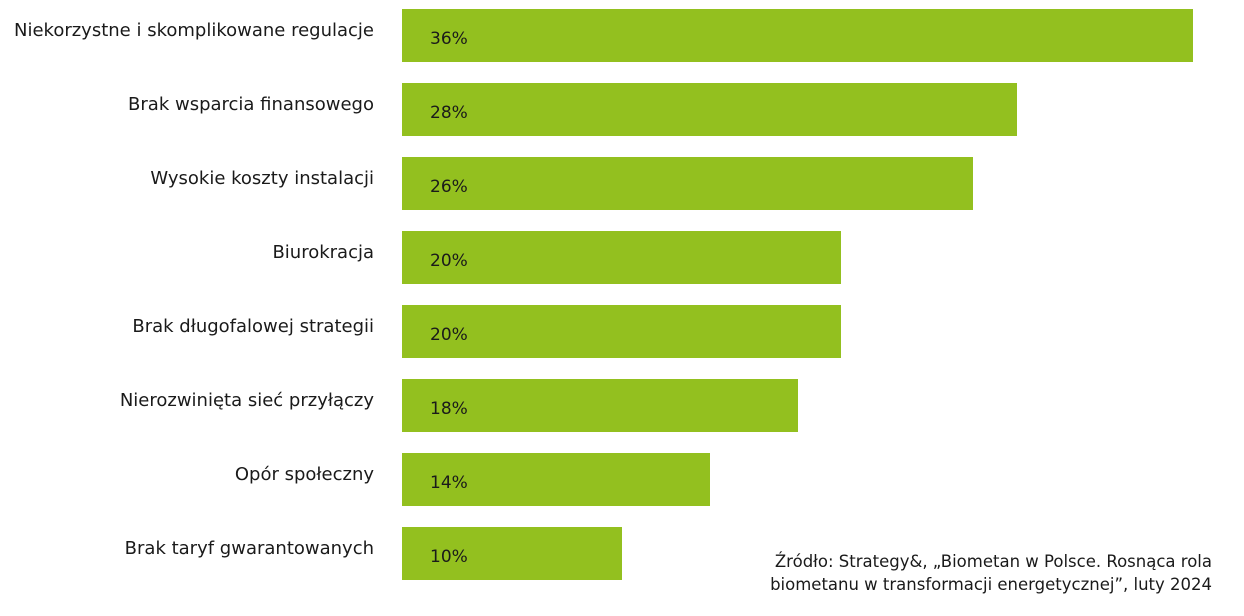 The width and height of the screenshot is (1244, 616). What do you see at coordinates (449, 38) in the screenshot?
I see `bar-value-label: 36%` at bounding box center [449, 38].